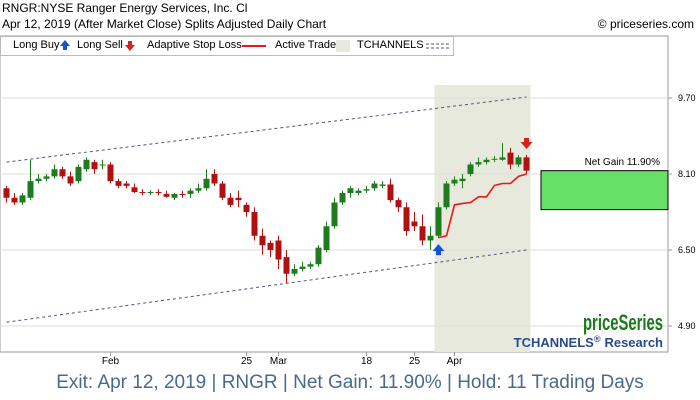 The image size is (700, 400). I want to click on y-tick-label: 9.70, so click(687, 98).